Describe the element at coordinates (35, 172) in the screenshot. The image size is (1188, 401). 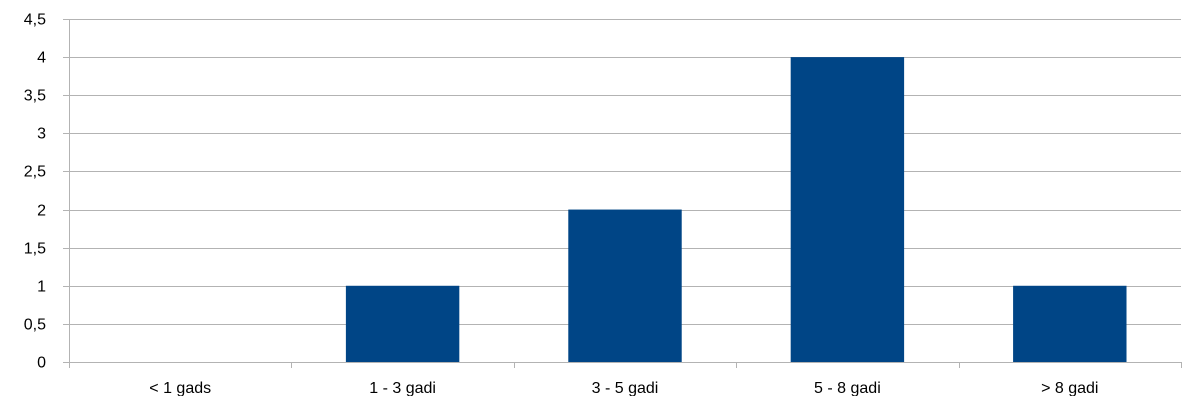
I see `y-tick-label: 2,5` at that location.